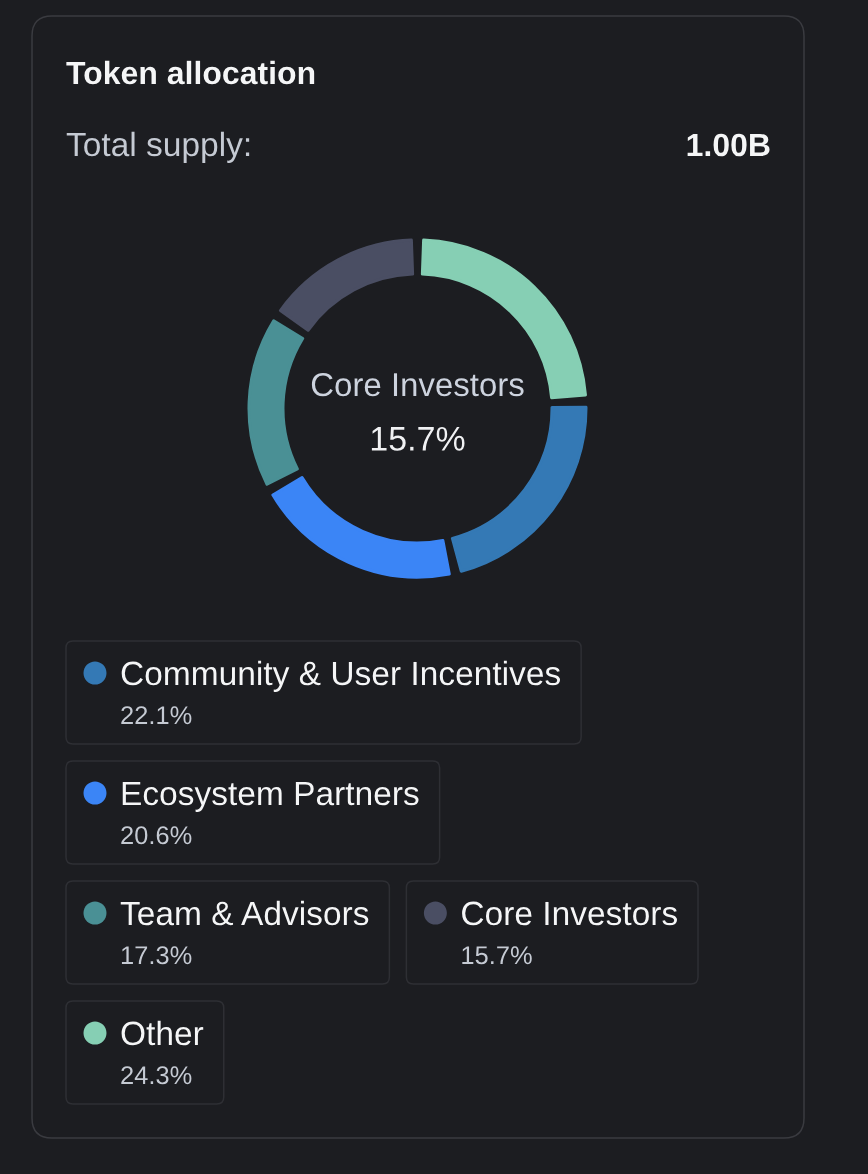 Image resolution: width=868 pixels, height=1174 pixels. Describe the element at coordinates (162, 1033) in the screenshot. I see `legend-label: Other` at that location.